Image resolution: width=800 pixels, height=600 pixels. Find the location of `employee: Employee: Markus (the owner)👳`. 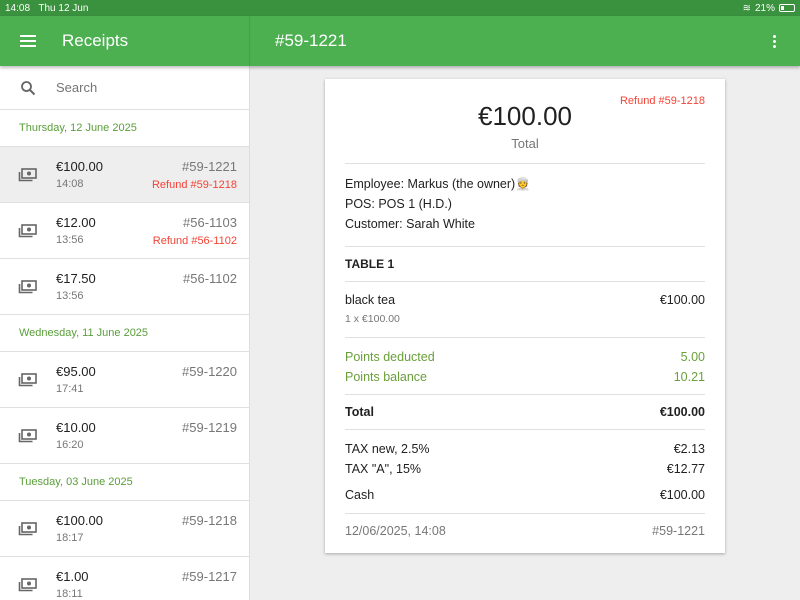

employee: Employee: Markus (the owner)👳 is located at coordinates (438, 184).